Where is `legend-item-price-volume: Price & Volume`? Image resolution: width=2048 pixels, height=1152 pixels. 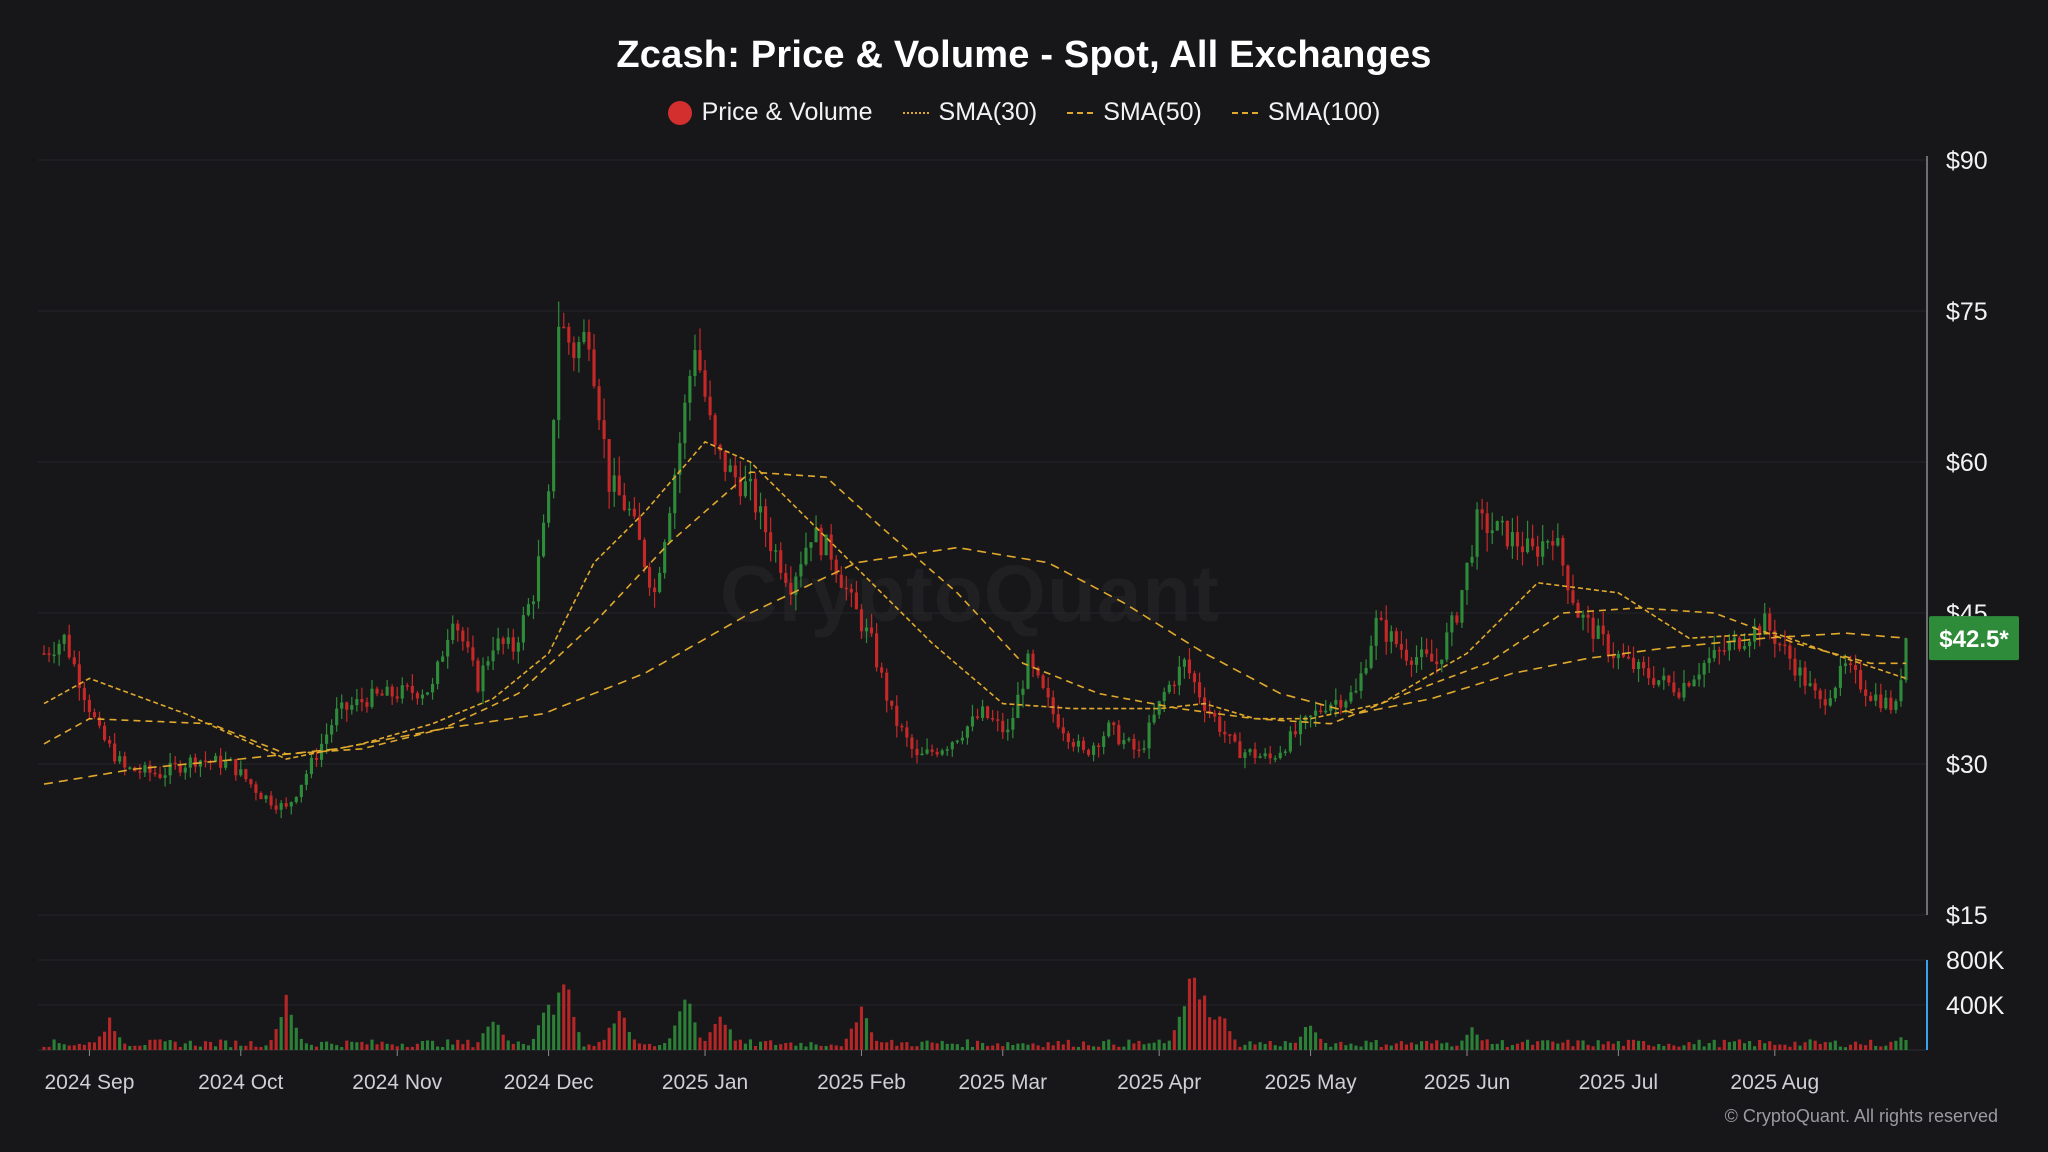
legend-item-price-volume: Price & Volume is located at coordinates (770, 112).